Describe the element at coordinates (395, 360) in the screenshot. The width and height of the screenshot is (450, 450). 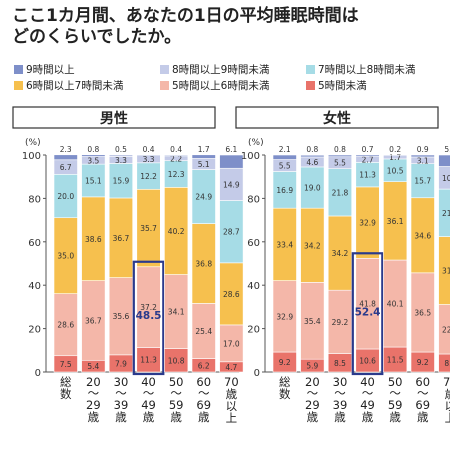
I see `data-label: 11.5` at that location.